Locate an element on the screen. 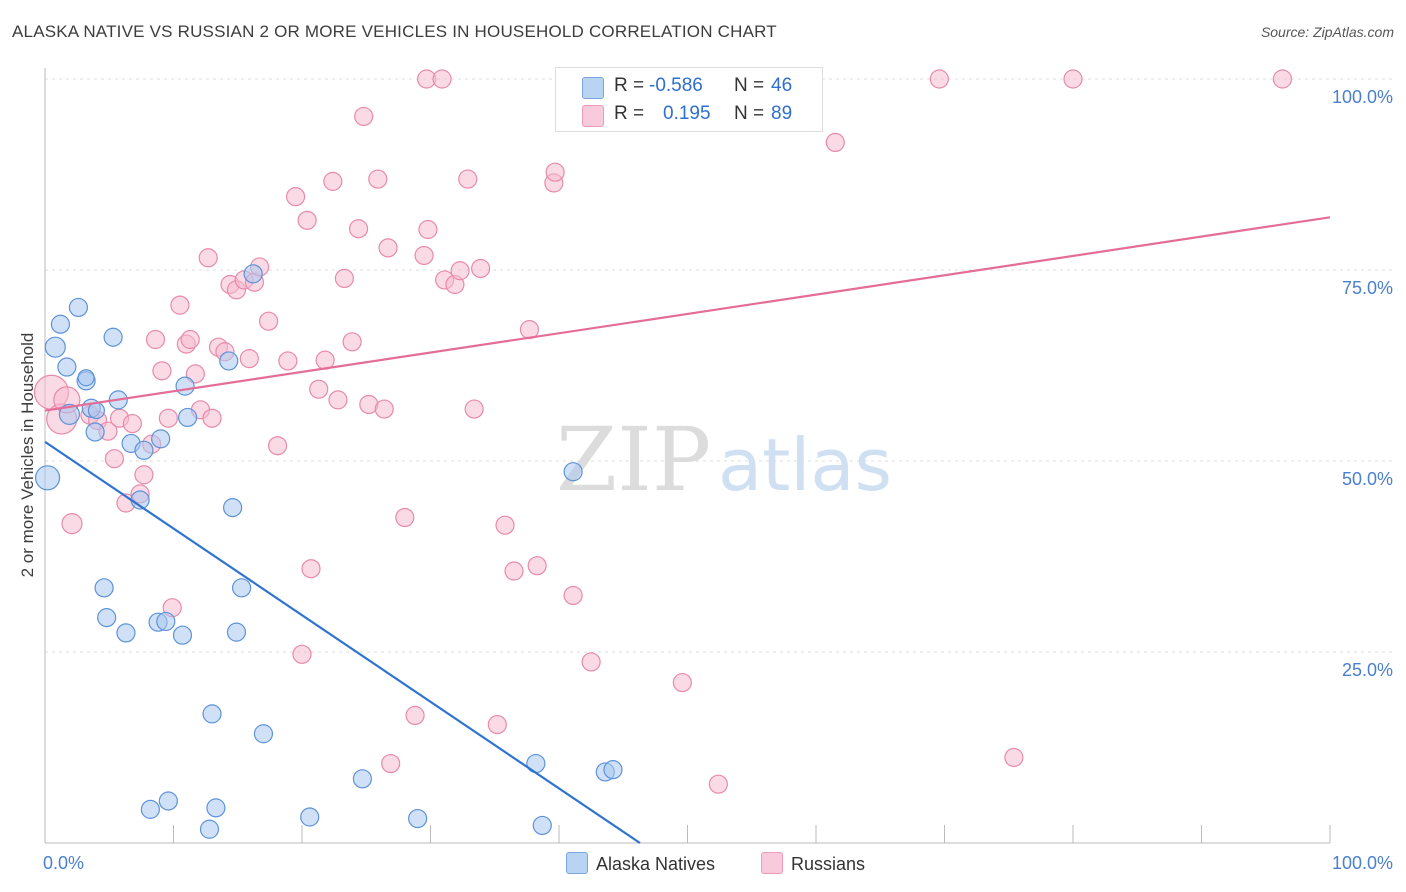  watermark: ZIP atlas is located at coordinates (724, 459).